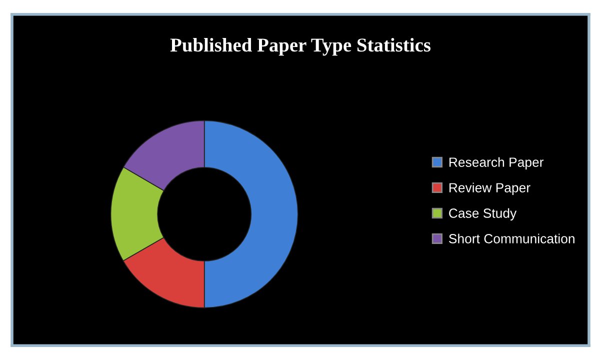 The image size is (601, 360). I want to click on legend-label: Case Study, so click(483, 214).